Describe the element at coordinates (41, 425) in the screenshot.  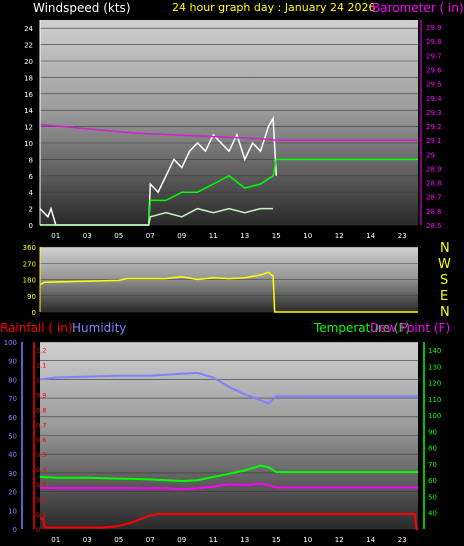
I see `rain-y-tick: 0.7` at that location.